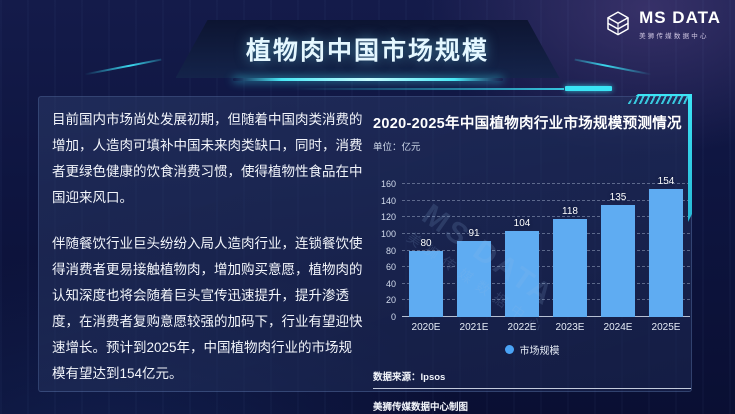 The height and width of the screenshot is (414, 735). I want to click on y-tick-label: 60, so click(390, 267).